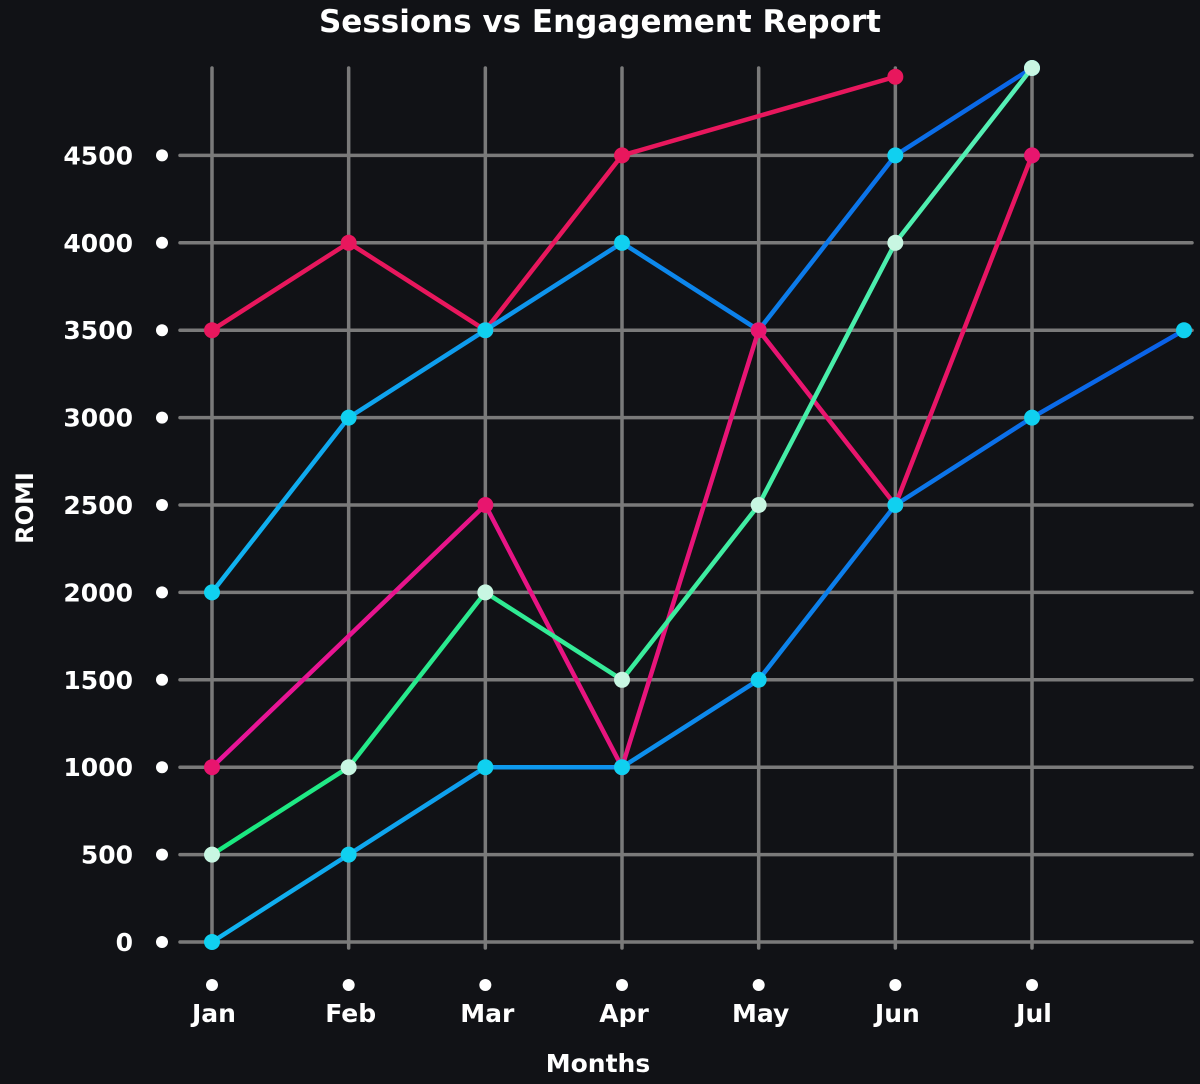 The height and width of the screenshot is (1084, 1200). I want to click on x-tick-label: Jul, so click(1033, 1013).